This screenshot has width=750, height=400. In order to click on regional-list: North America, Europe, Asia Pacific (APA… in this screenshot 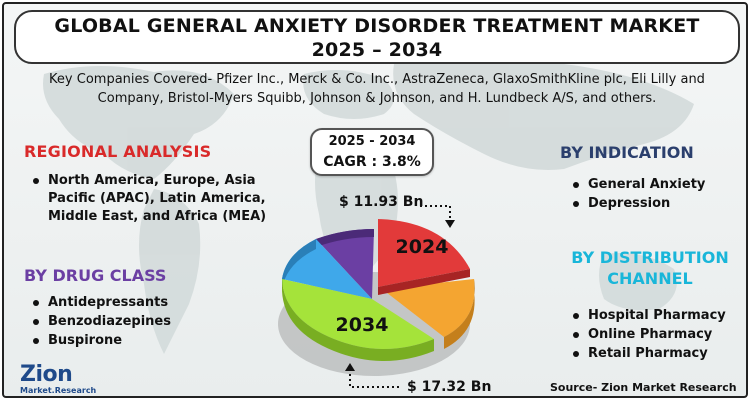, I will do `click(150, 199)`.